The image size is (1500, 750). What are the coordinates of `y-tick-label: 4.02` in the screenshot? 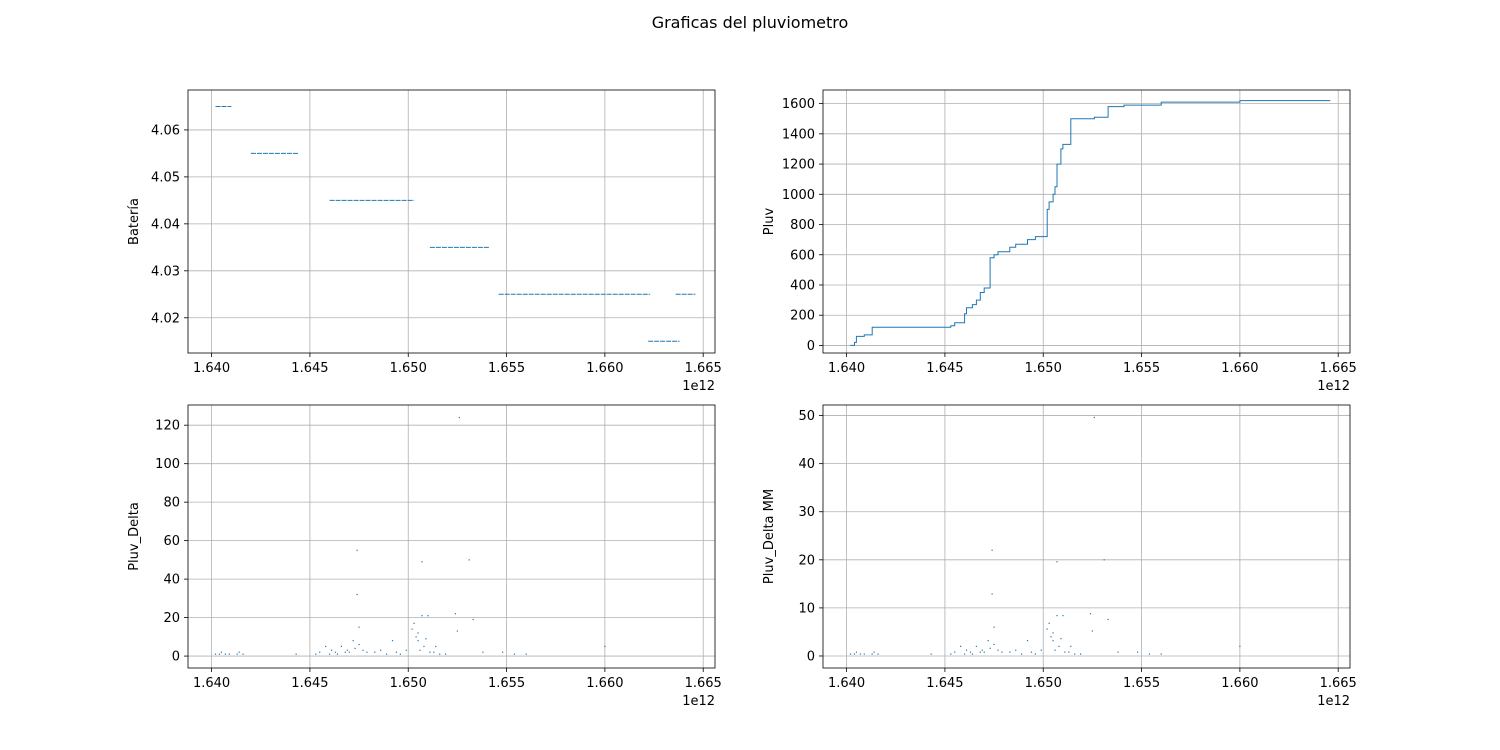 It's located at (165, 318).